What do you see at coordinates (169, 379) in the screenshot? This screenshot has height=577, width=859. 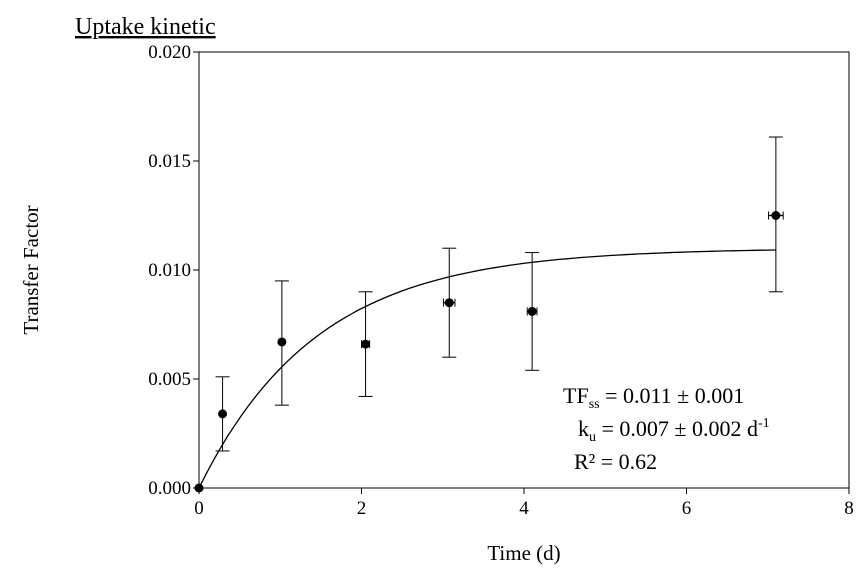 I see `y-tick-label: 0.005` at bounding box center [169, 379].